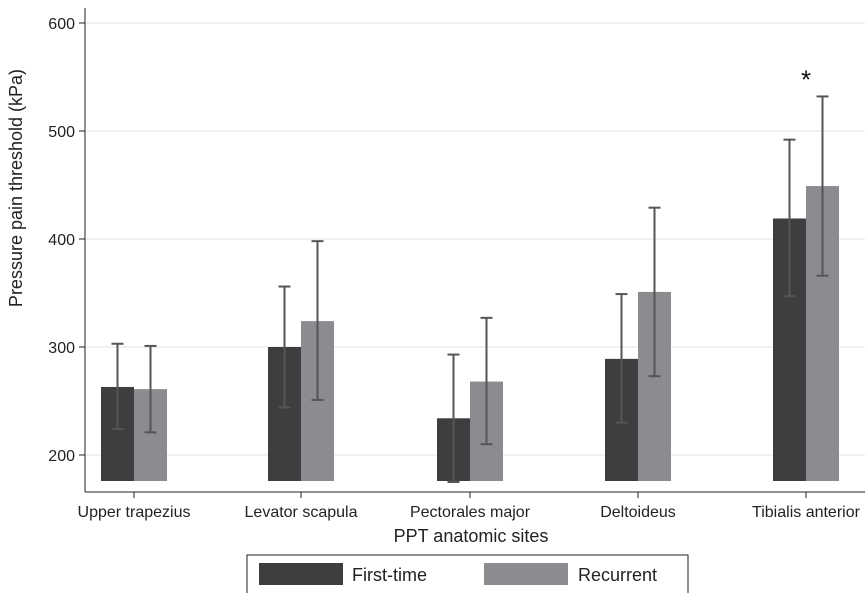 Image resolution: width=865 pixels, height=593 pixels. Describe the element at coordinates (61, 240) in the screenshot. I see `y-tick-label-400: 400` at that location.